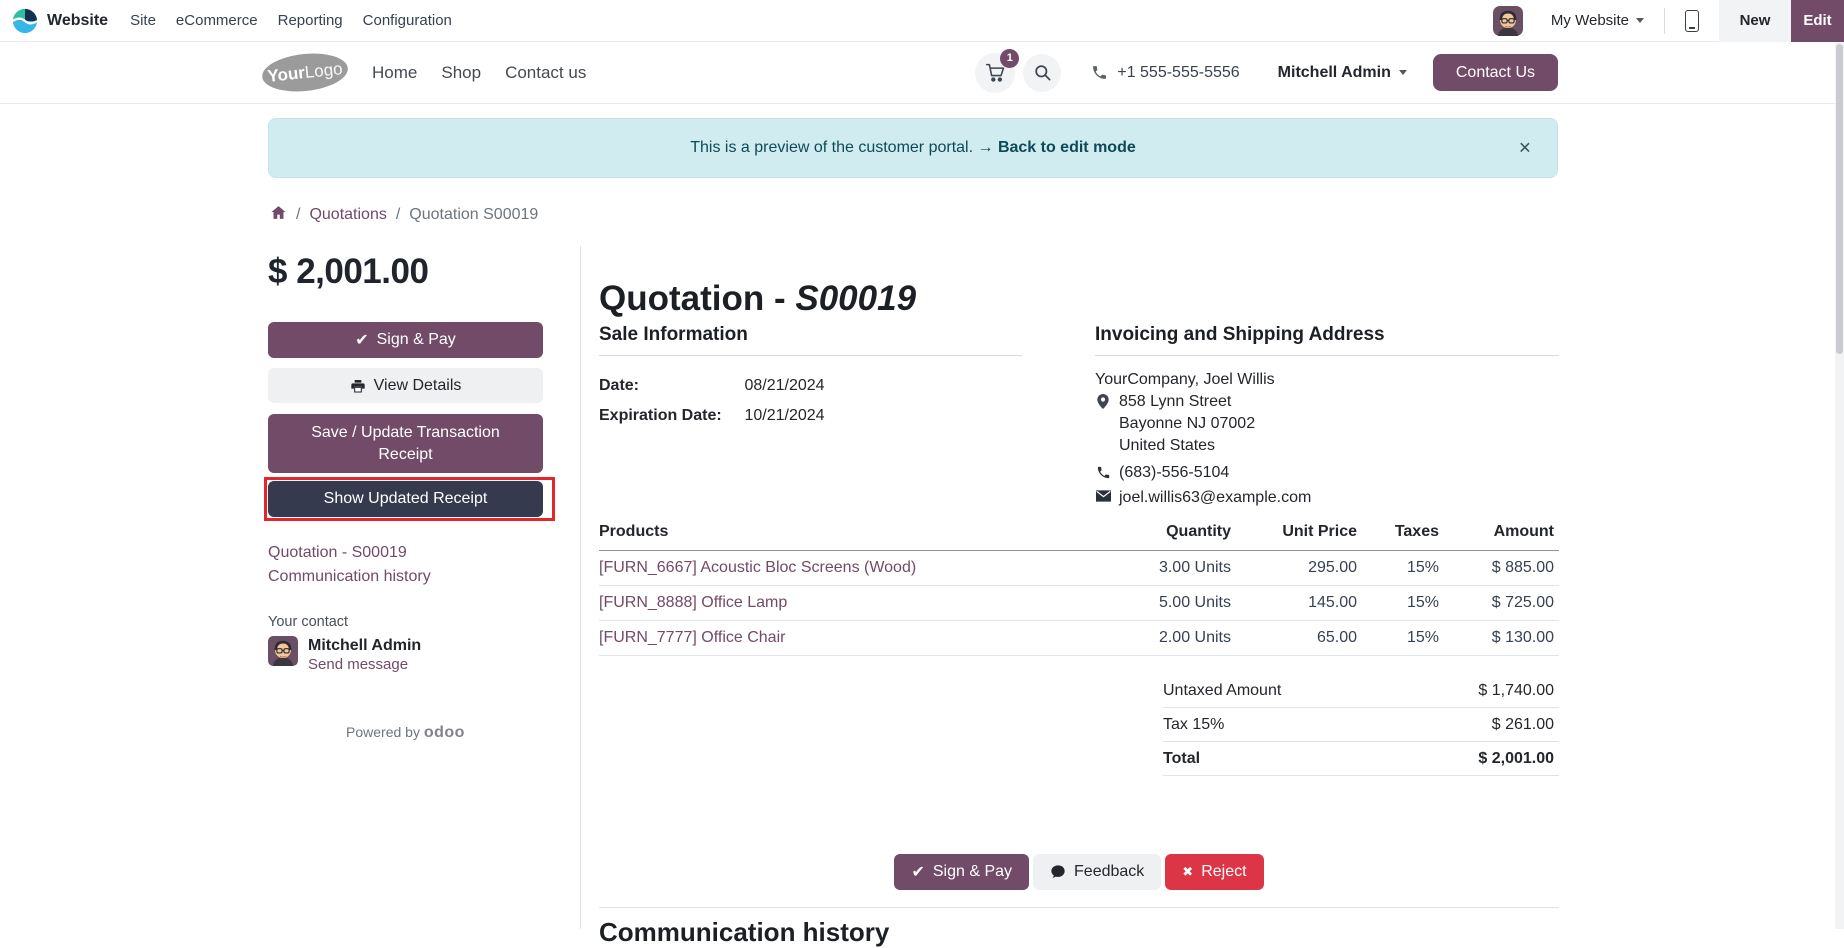 Image resolution: width=1844 pixels, height=948 pixels. What do you see at coordinates (1668, 21) in the screenshot?
I see `top-bar-right: My Website New Edit` at bounding box center [1668, 21].